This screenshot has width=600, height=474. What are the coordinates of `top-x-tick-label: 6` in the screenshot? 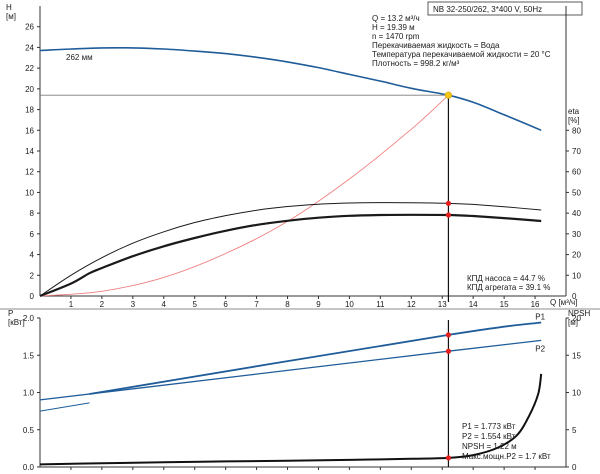 It's located at (225, 304).